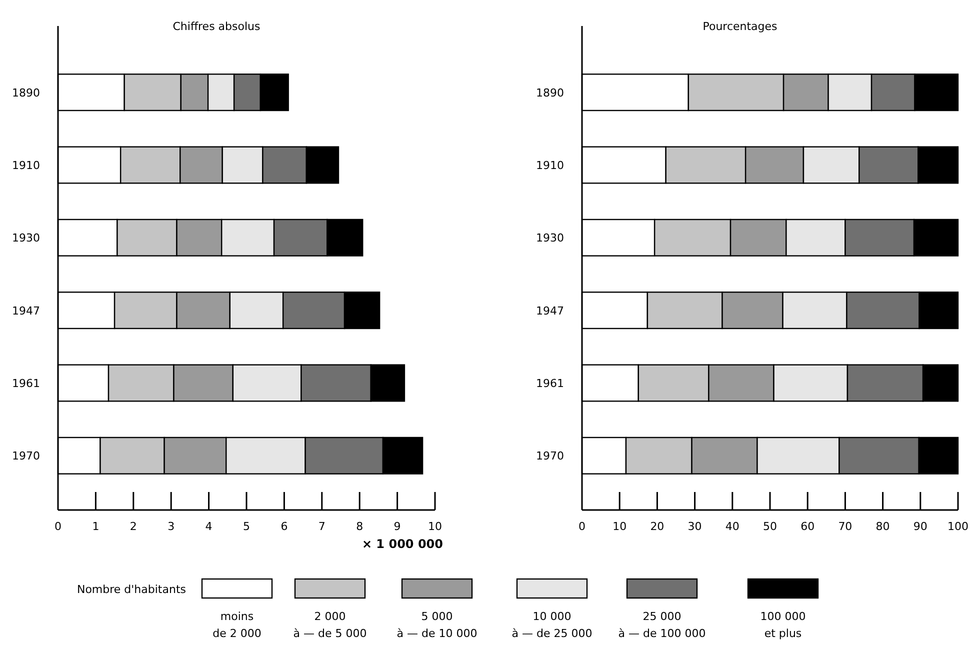 This screenshot has width=975, height=649. Describe the element at coordinates (96, 526) in the screenshot. I see `x-tick-label: 1` at that location.